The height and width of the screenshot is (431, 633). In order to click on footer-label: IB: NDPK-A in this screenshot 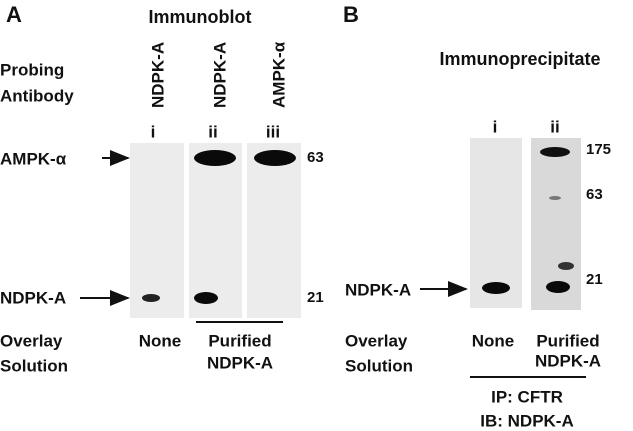, I will do `click(527, 420)`.